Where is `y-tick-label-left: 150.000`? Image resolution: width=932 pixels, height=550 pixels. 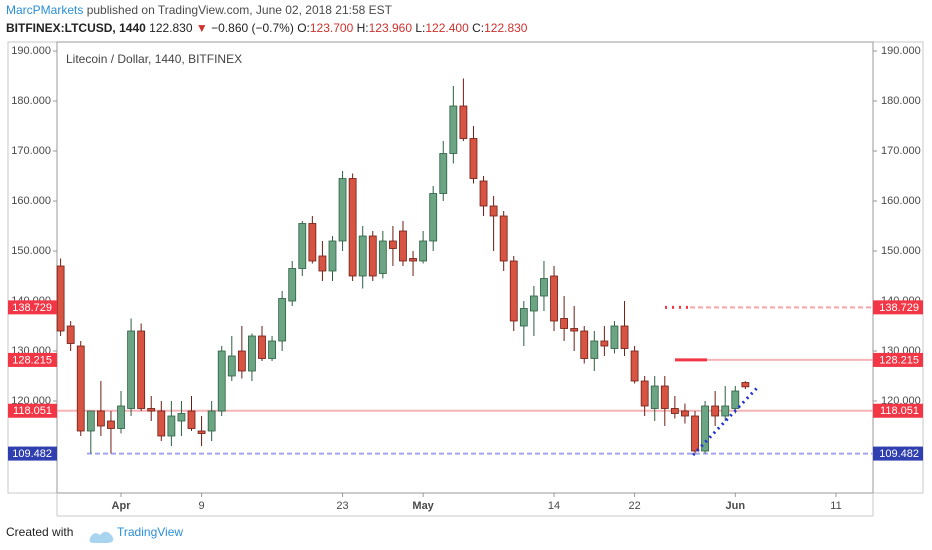 y-tick-label-left: 150.000 is located at coordinates (31, 251).